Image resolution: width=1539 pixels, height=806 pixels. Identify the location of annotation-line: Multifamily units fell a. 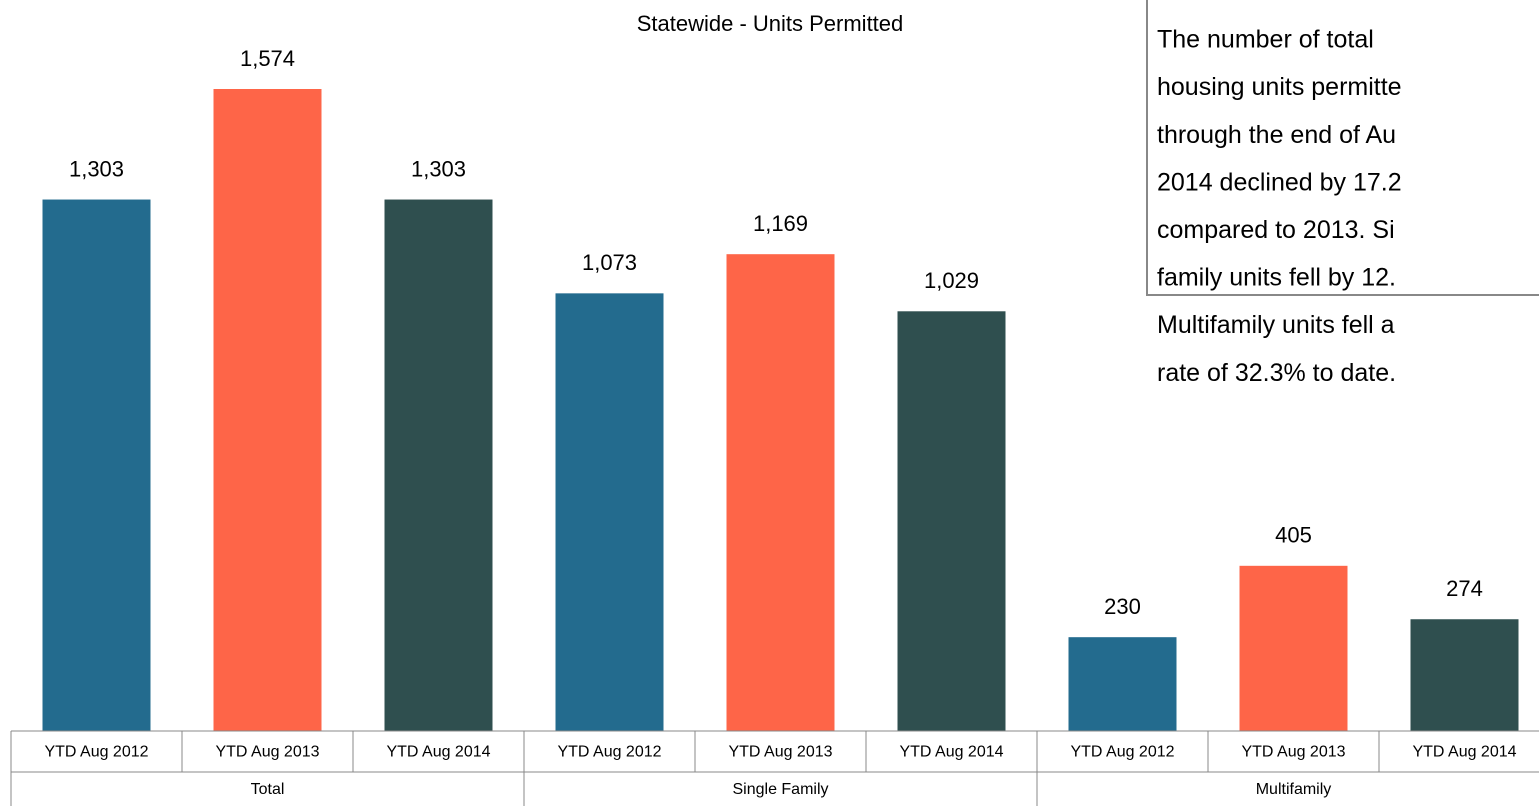
(1276, 325).